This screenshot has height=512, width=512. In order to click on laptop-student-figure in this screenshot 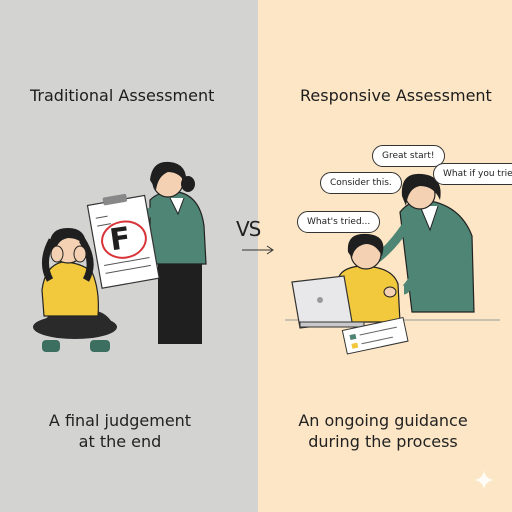, I will do `click(368, 278)`.